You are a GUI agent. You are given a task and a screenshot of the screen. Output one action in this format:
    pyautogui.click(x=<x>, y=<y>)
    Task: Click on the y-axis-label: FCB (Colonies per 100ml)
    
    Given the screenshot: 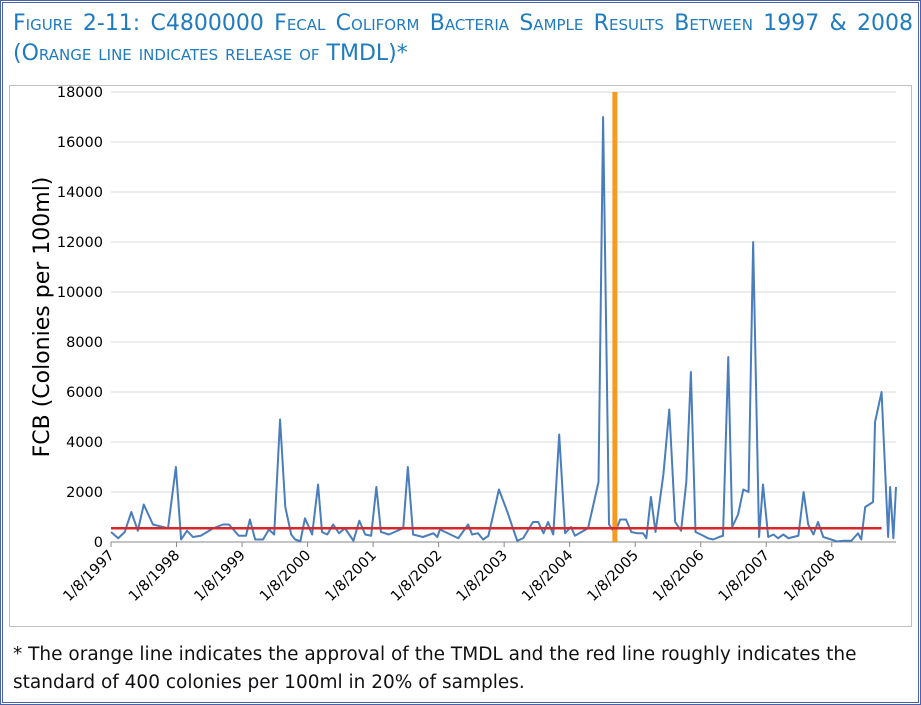 What is the action you would take?
    pyautogui.click(x=42, y=317)
    